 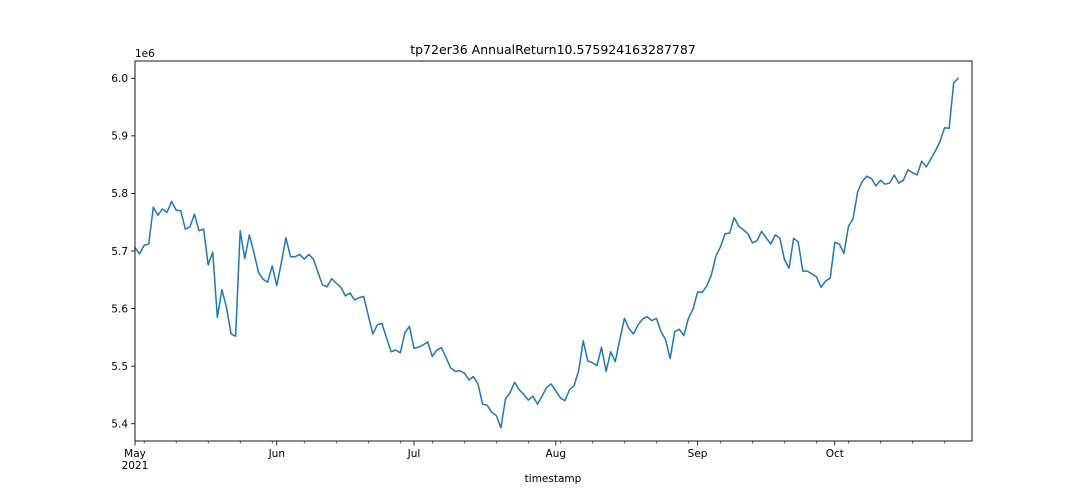 What do you see at coordinates (135, 466) in the screenshot?
I see `x-tick-year-label: 2021` at bounding box center [135, 466].